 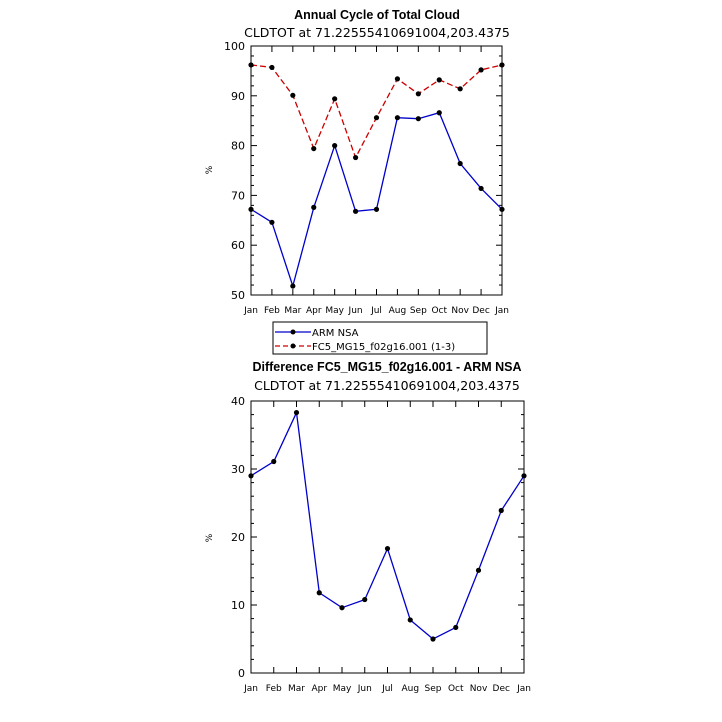 I want to click on chart2-series, so click(x=387, y=525).